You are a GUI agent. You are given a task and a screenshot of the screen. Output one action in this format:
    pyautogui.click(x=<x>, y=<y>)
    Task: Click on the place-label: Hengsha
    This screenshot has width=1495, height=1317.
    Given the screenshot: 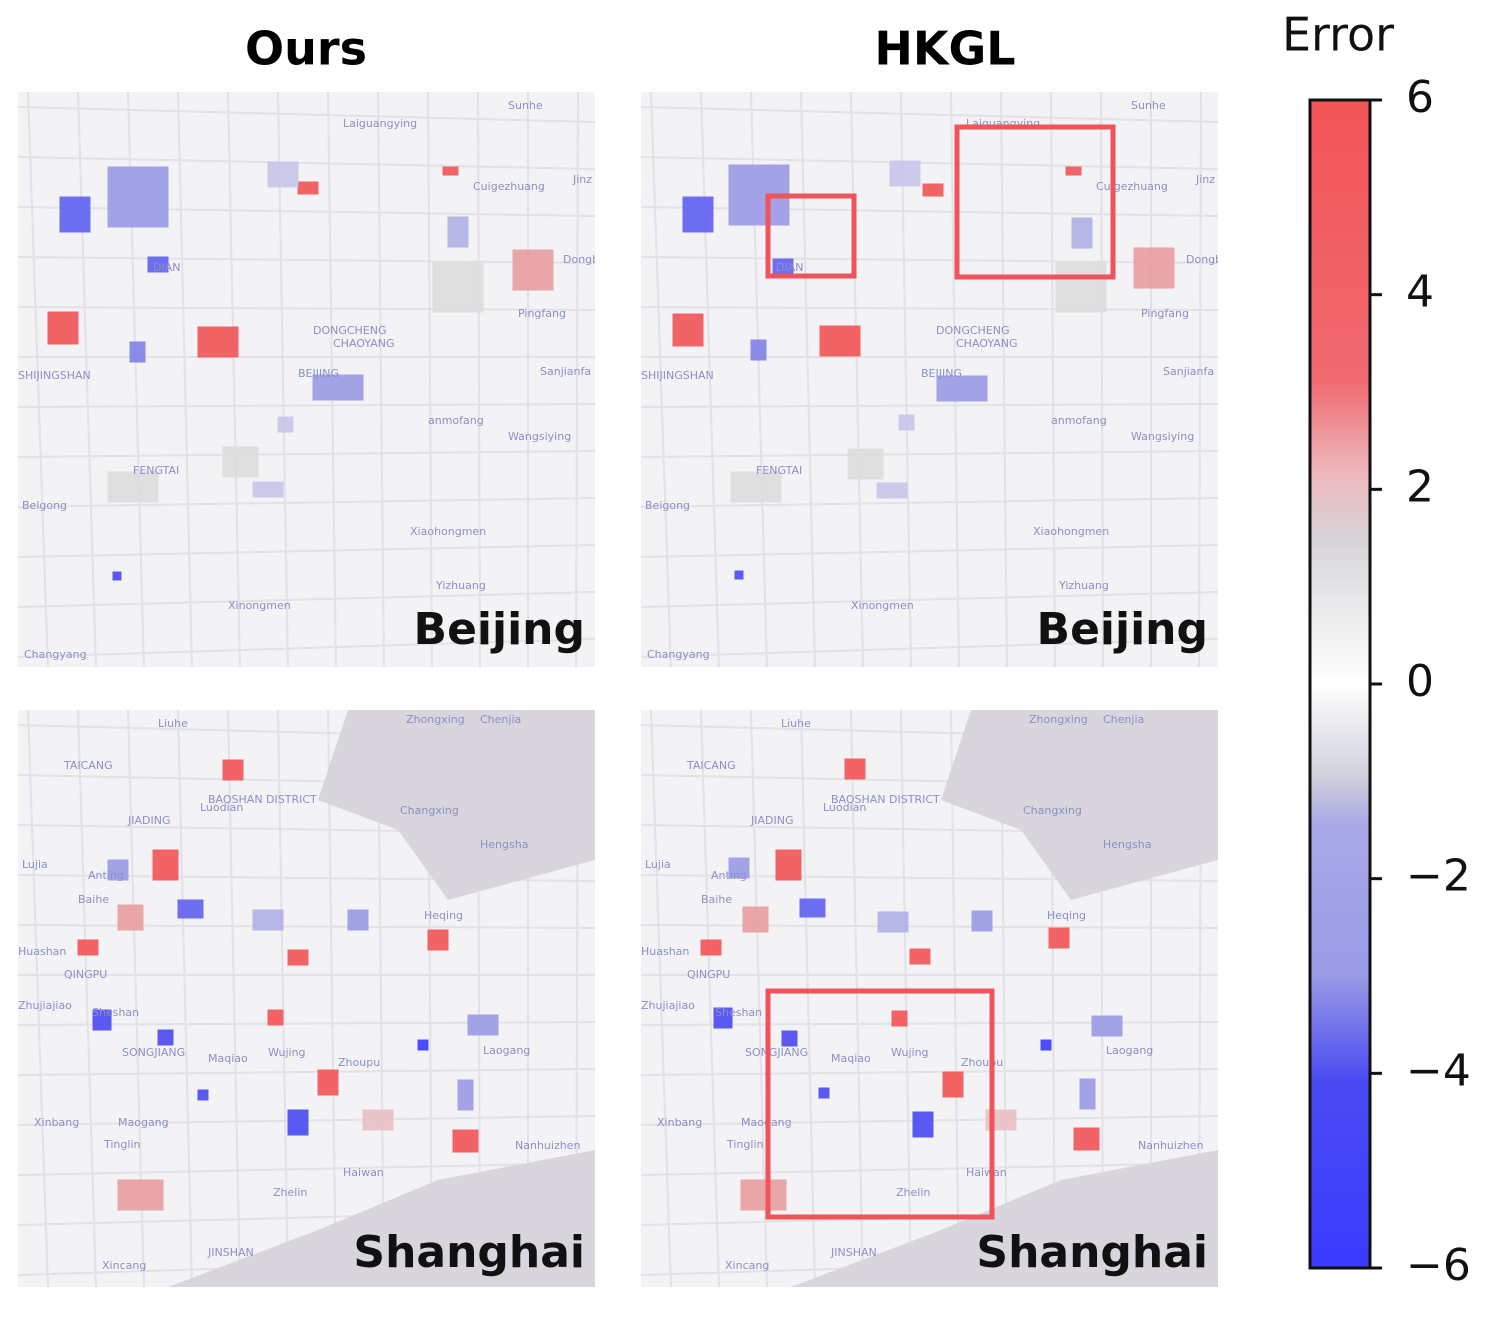 What is the action you would take?
    pyautogui.click(x=504, y=844)
    